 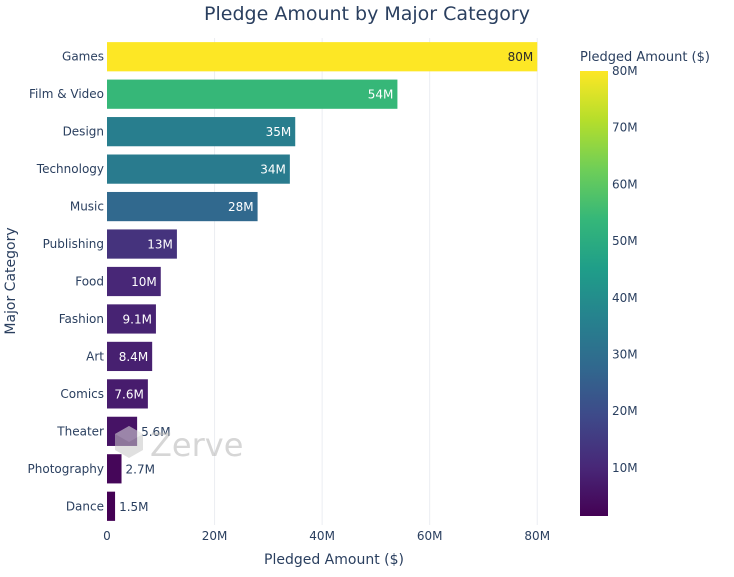 I want to click on colorbar-tick-label: 60M, so click(x=625, y=184).